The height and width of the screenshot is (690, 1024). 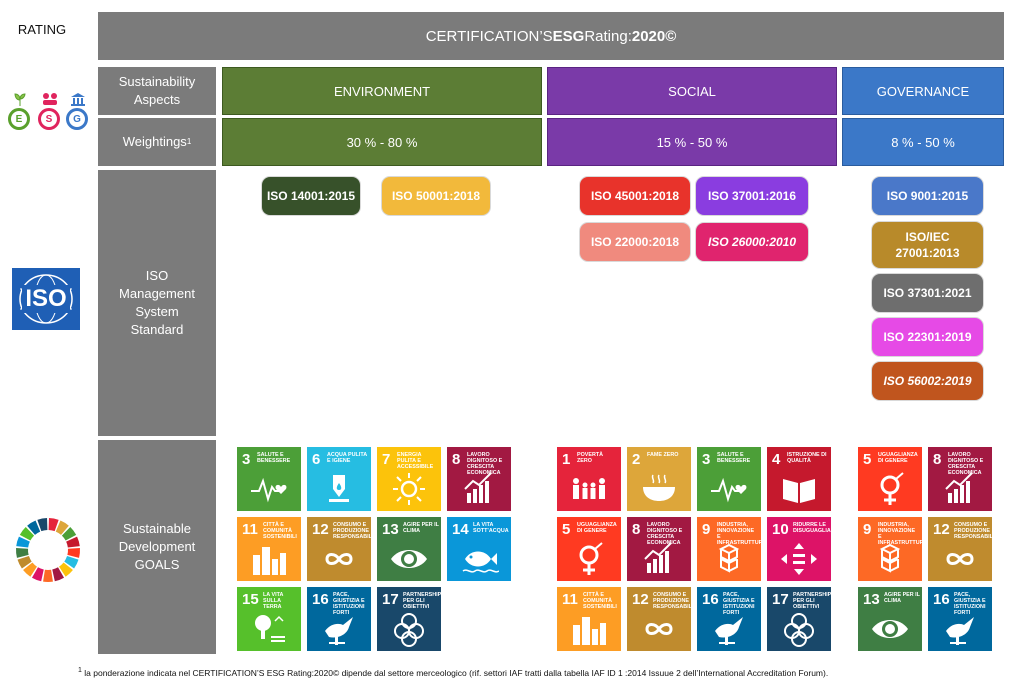 I want to click on row-label-aspects: Sustainability Aspects, so click(x=157, y=91).